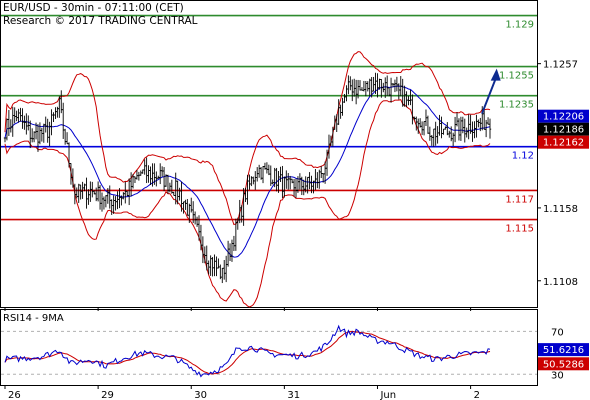 This screenshot has width=590, height=400. What do you see at coordinates (519, 229) in the screenshot?
I see `level-label-5: 1.115` at bounding box center [519, 229].